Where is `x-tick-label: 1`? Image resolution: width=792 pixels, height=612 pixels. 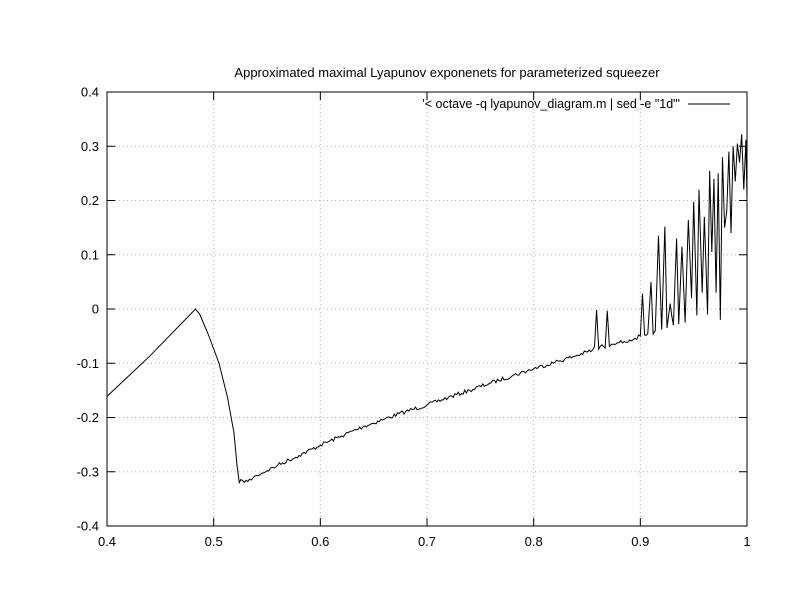 x-tick-label: 1 is located at coordinates (746, 541).